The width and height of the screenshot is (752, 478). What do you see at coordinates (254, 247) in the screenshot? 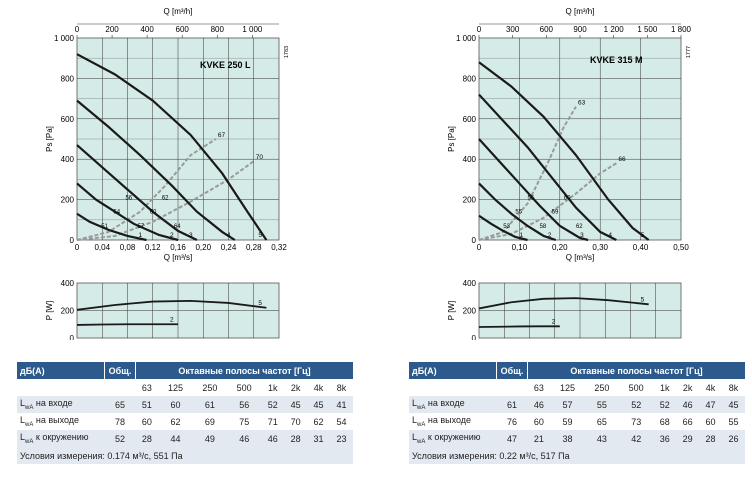
I see `x-tick-label: 0,28` at bounding box center [254, 247].